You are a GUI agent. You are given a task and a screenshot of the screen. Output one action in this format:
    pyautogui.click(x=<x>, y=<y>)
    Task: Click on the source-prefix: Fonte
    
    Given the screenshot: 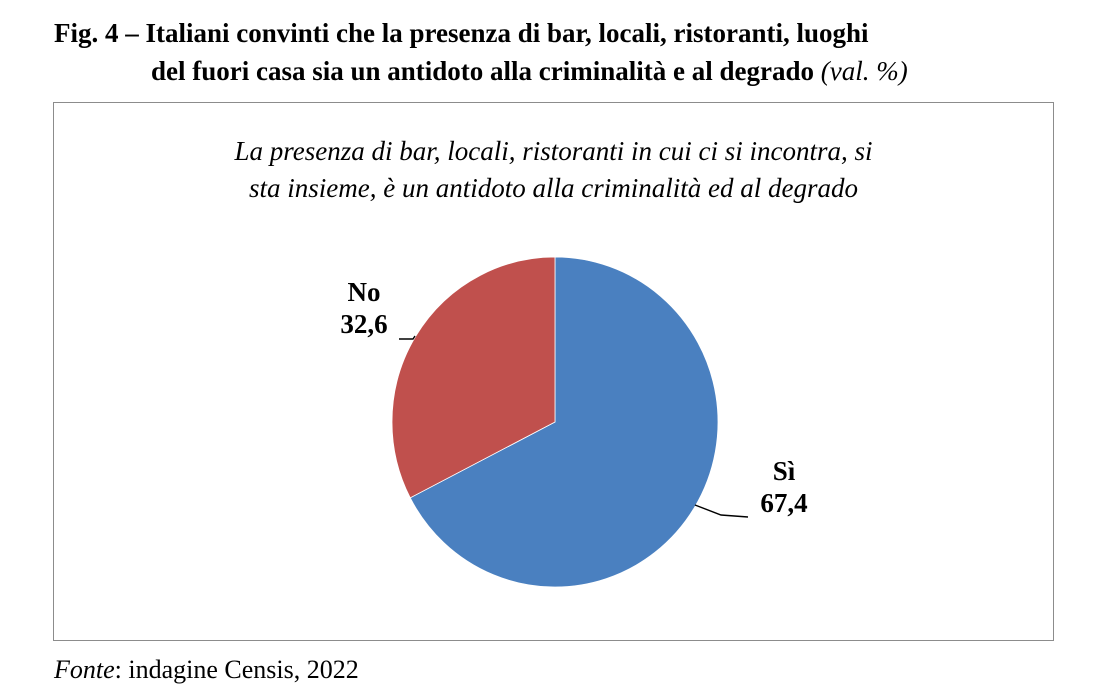 What is the action you would take?
    pyautogui.click(x=84, y=669)
    